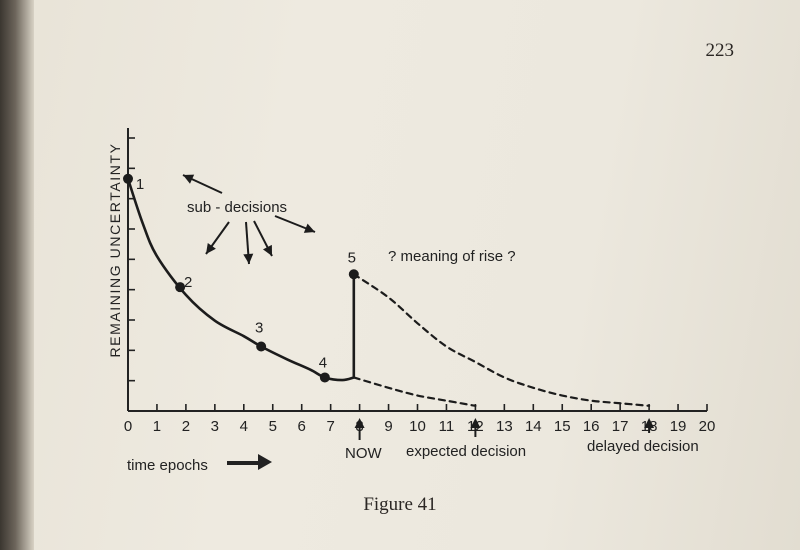 Image resolution: width=800 pixels, height=550 pixels. Describe the element at coordinates (241, 278) in the screenshot. I see `chart-points: 1 2 3 4 5` at that location.